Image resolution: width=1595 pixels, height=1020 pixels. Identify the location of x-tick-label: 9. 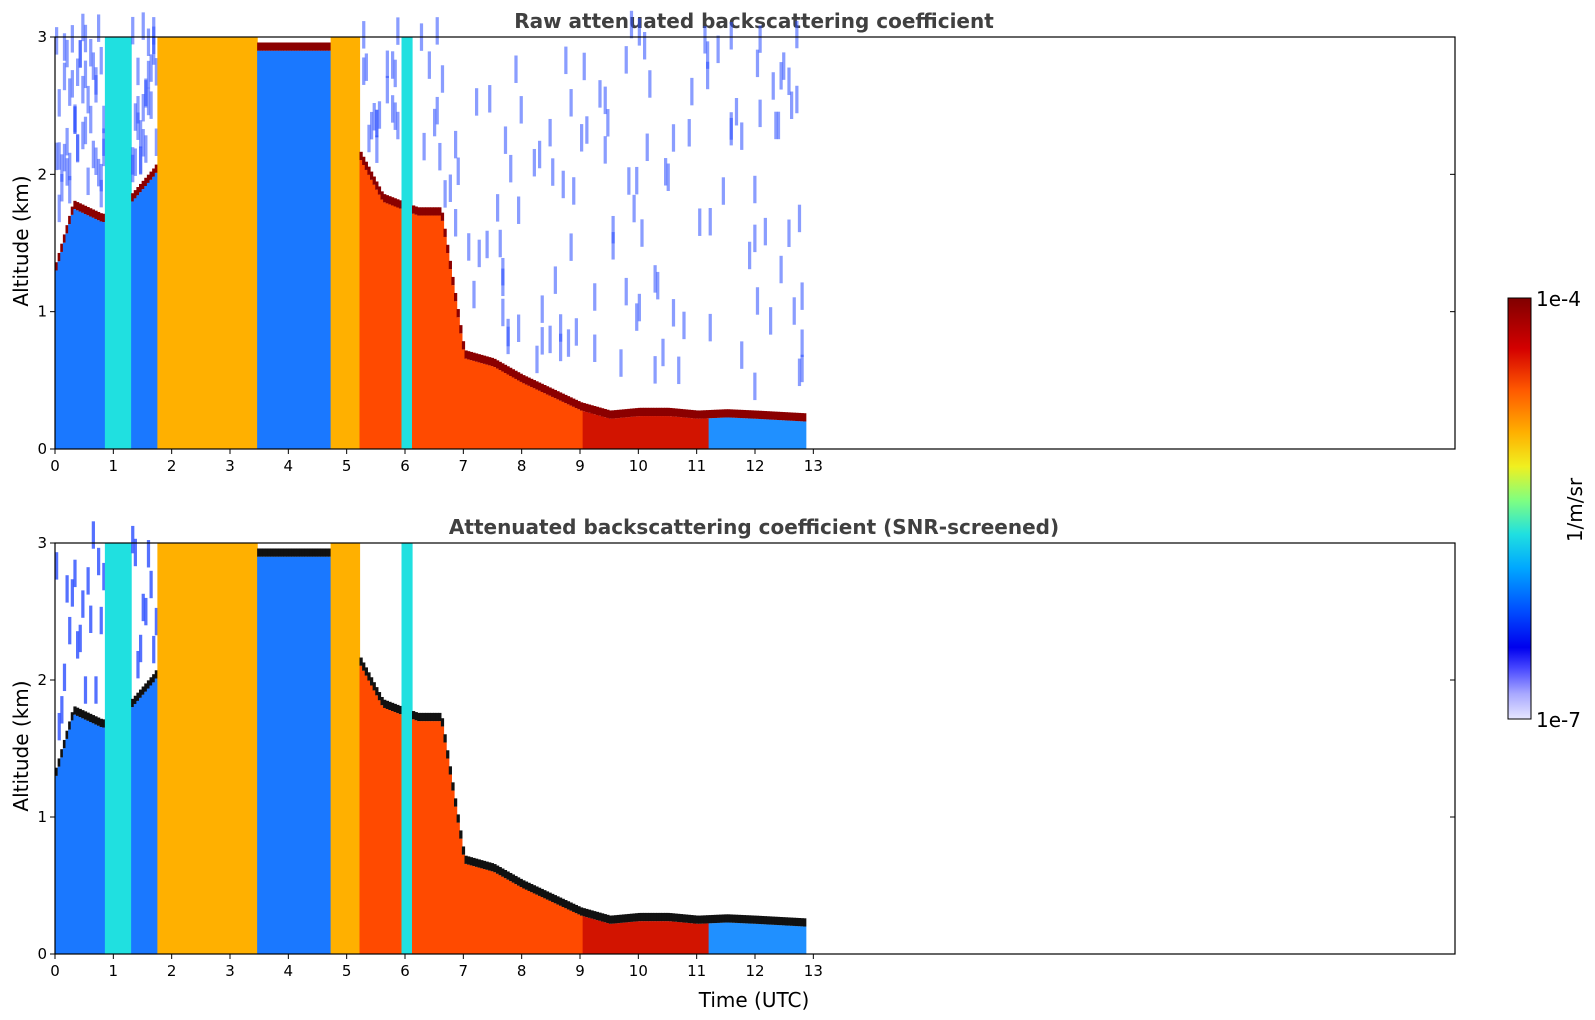
(580, 466).